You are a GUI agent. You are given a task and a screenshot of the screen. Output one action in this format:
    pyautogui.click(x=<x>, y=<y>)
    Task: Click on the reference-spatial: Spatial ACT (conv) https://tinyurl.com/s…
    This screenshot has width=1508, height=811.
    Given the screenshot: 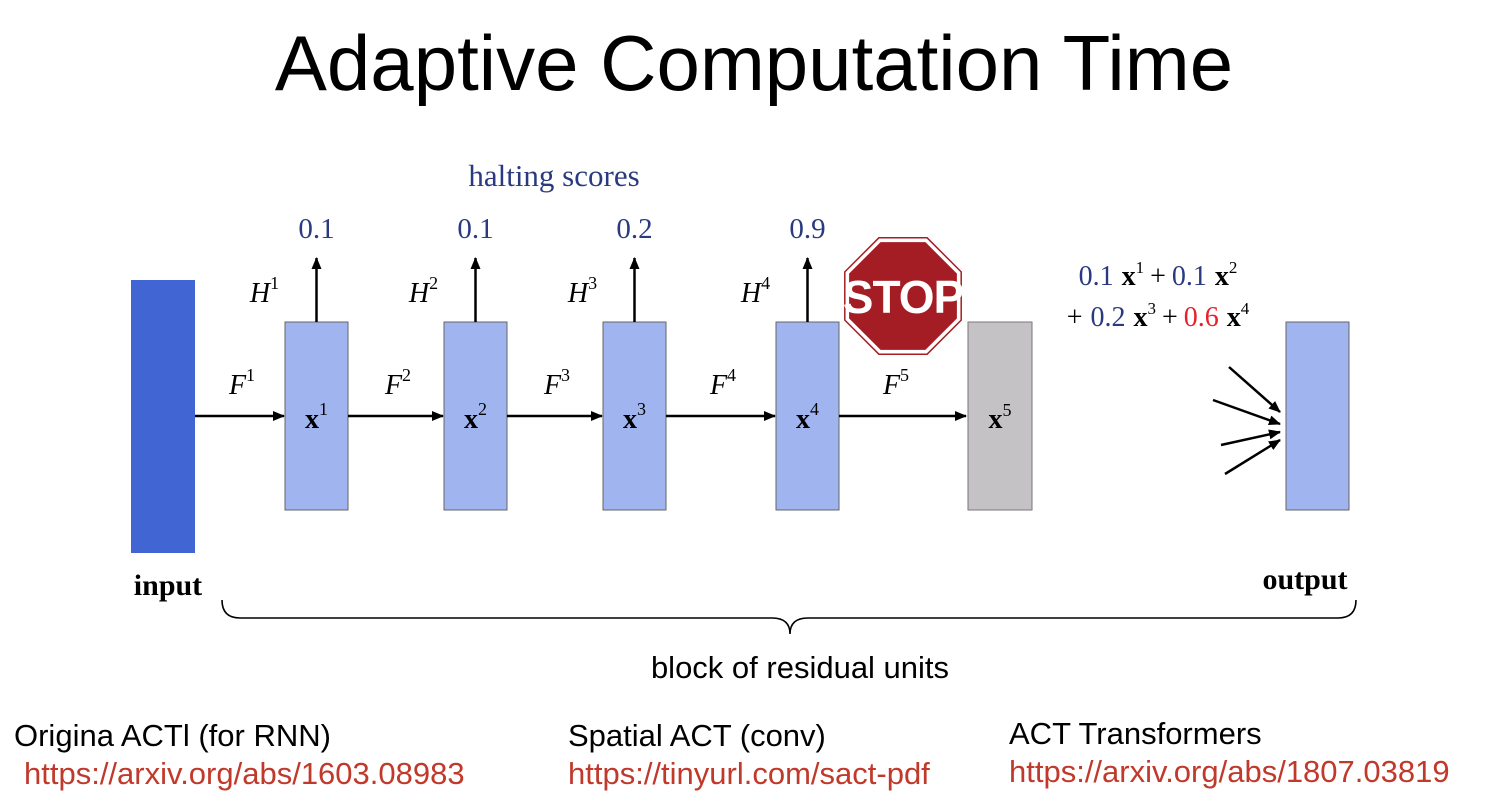 What is the action you would take?
    pyautogui.click(x=749, y=755)
    